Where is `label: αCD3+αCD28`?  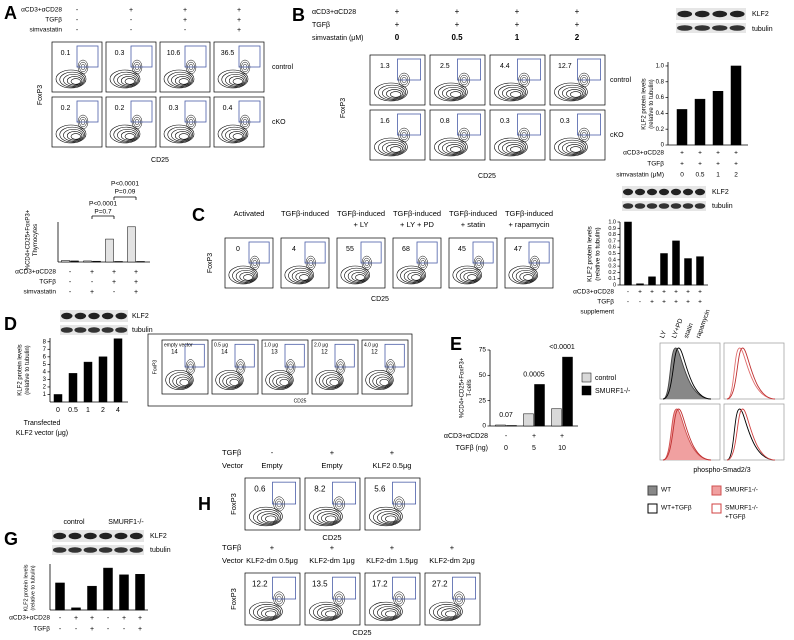 label: αCD3+αCD28 is located at coordinates (41, 10).